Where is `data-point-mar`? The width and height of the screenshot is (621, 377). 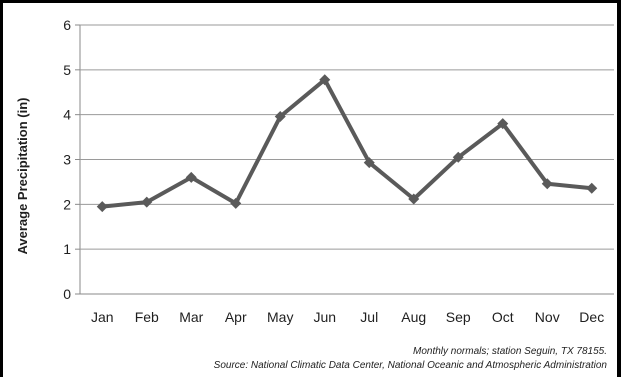 data-point-mar is located at coordinates (191, 177).